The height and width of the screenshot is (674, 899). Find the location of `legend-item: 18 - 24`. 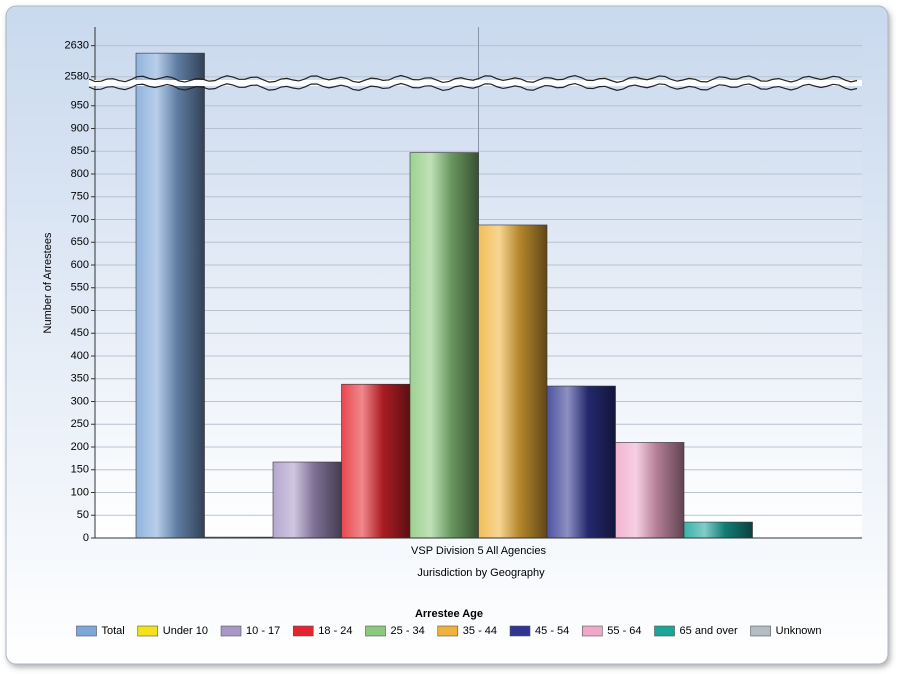

legend-item: 18 - 24 is located at coordinates (322, 631).